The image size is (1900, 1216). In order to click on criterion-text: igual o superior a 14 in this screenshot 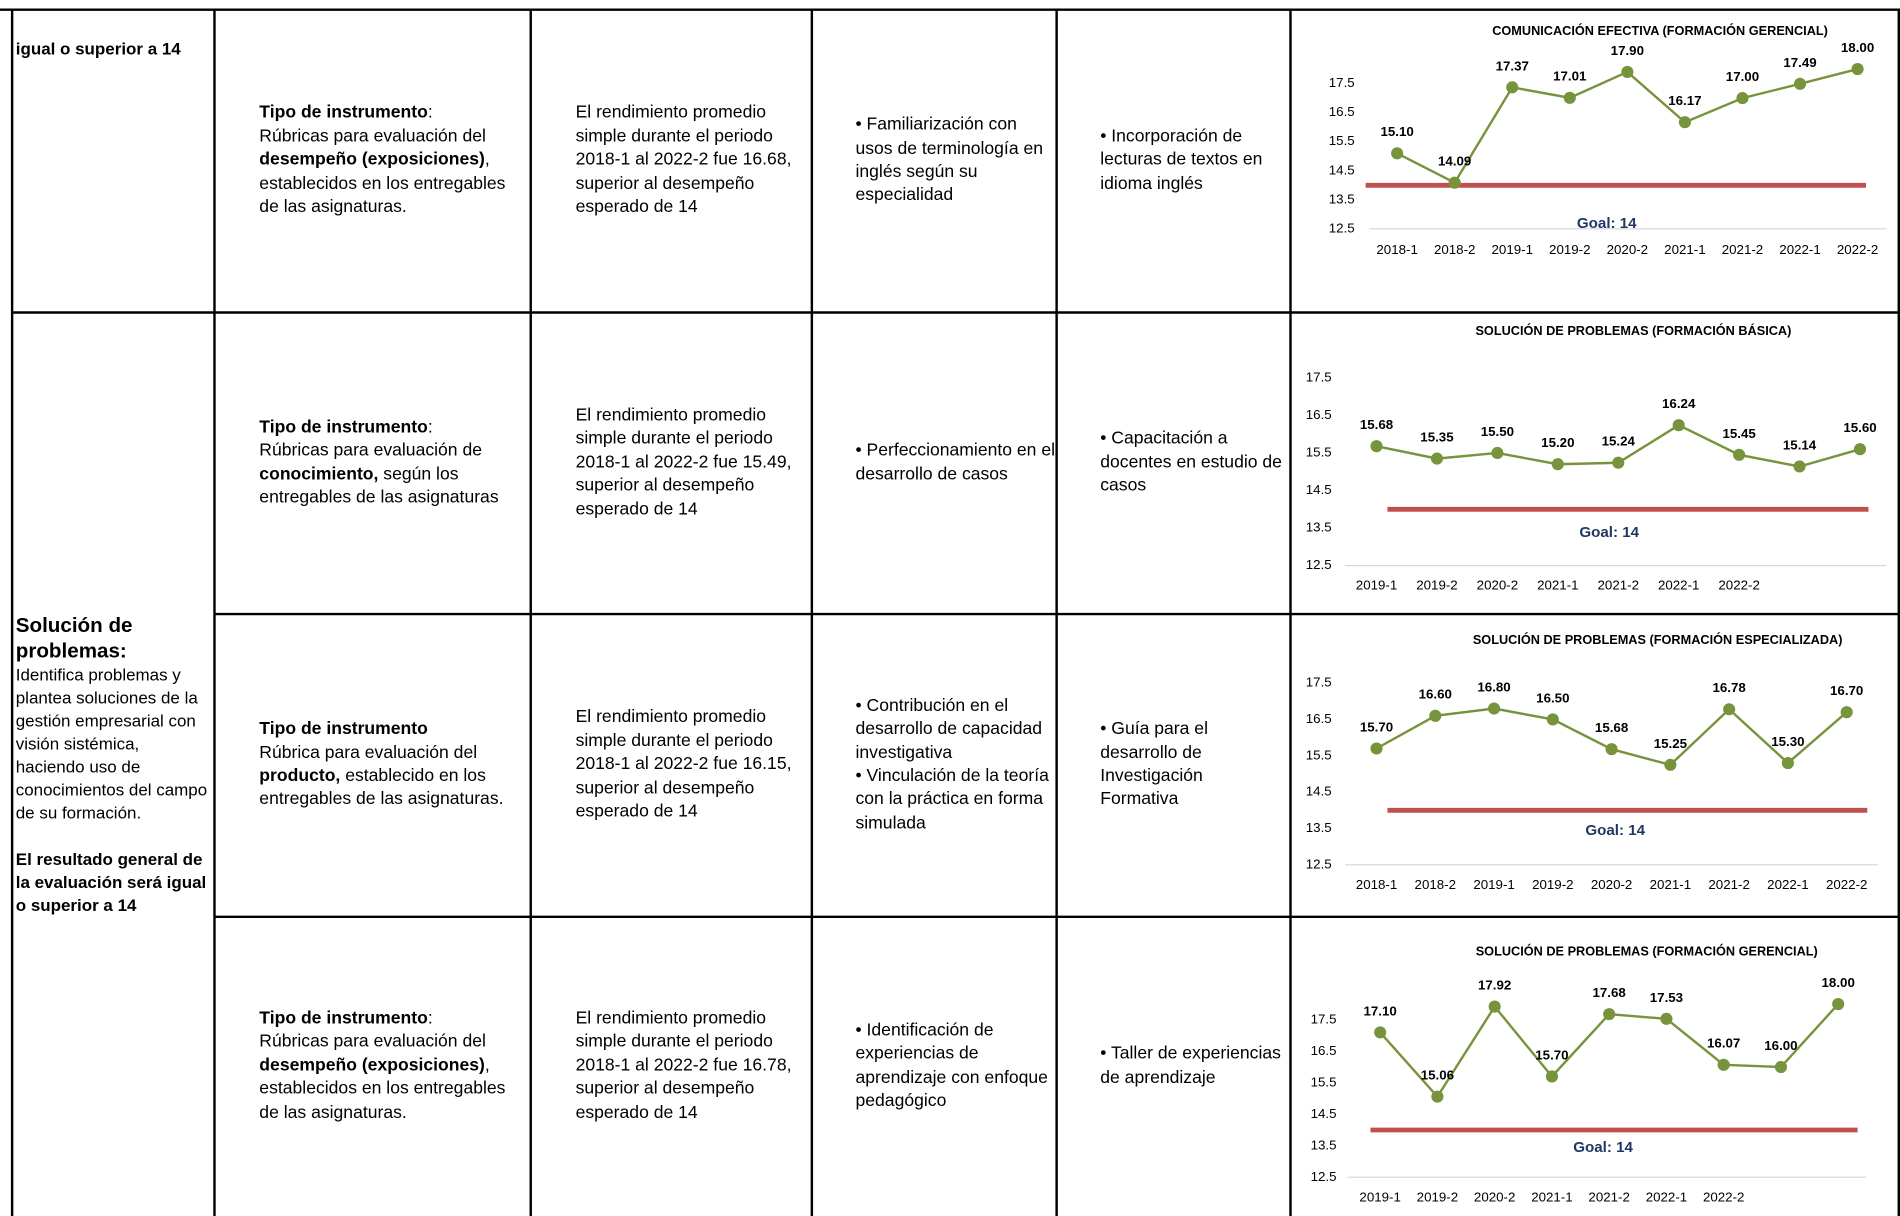, I will do `click(98, 48)`.